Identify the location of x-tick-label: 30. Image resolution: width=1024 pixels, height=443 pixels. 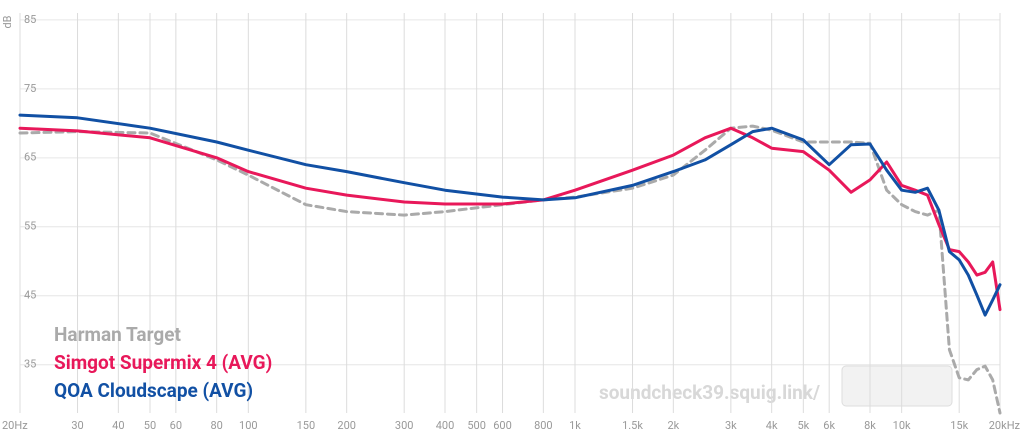
(77, 425).